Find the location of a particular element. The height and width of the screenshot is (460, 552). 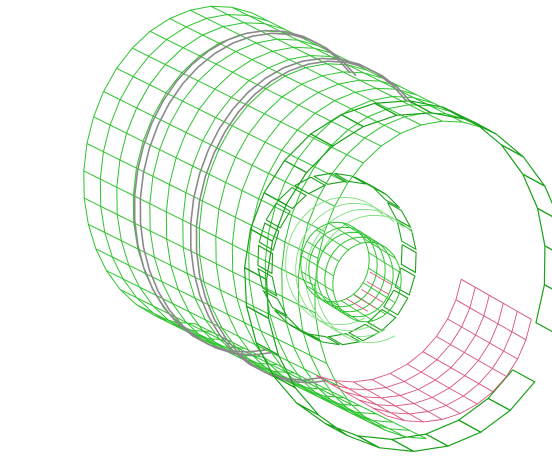

inner-layer-ring is located at coordinates (355, 273).